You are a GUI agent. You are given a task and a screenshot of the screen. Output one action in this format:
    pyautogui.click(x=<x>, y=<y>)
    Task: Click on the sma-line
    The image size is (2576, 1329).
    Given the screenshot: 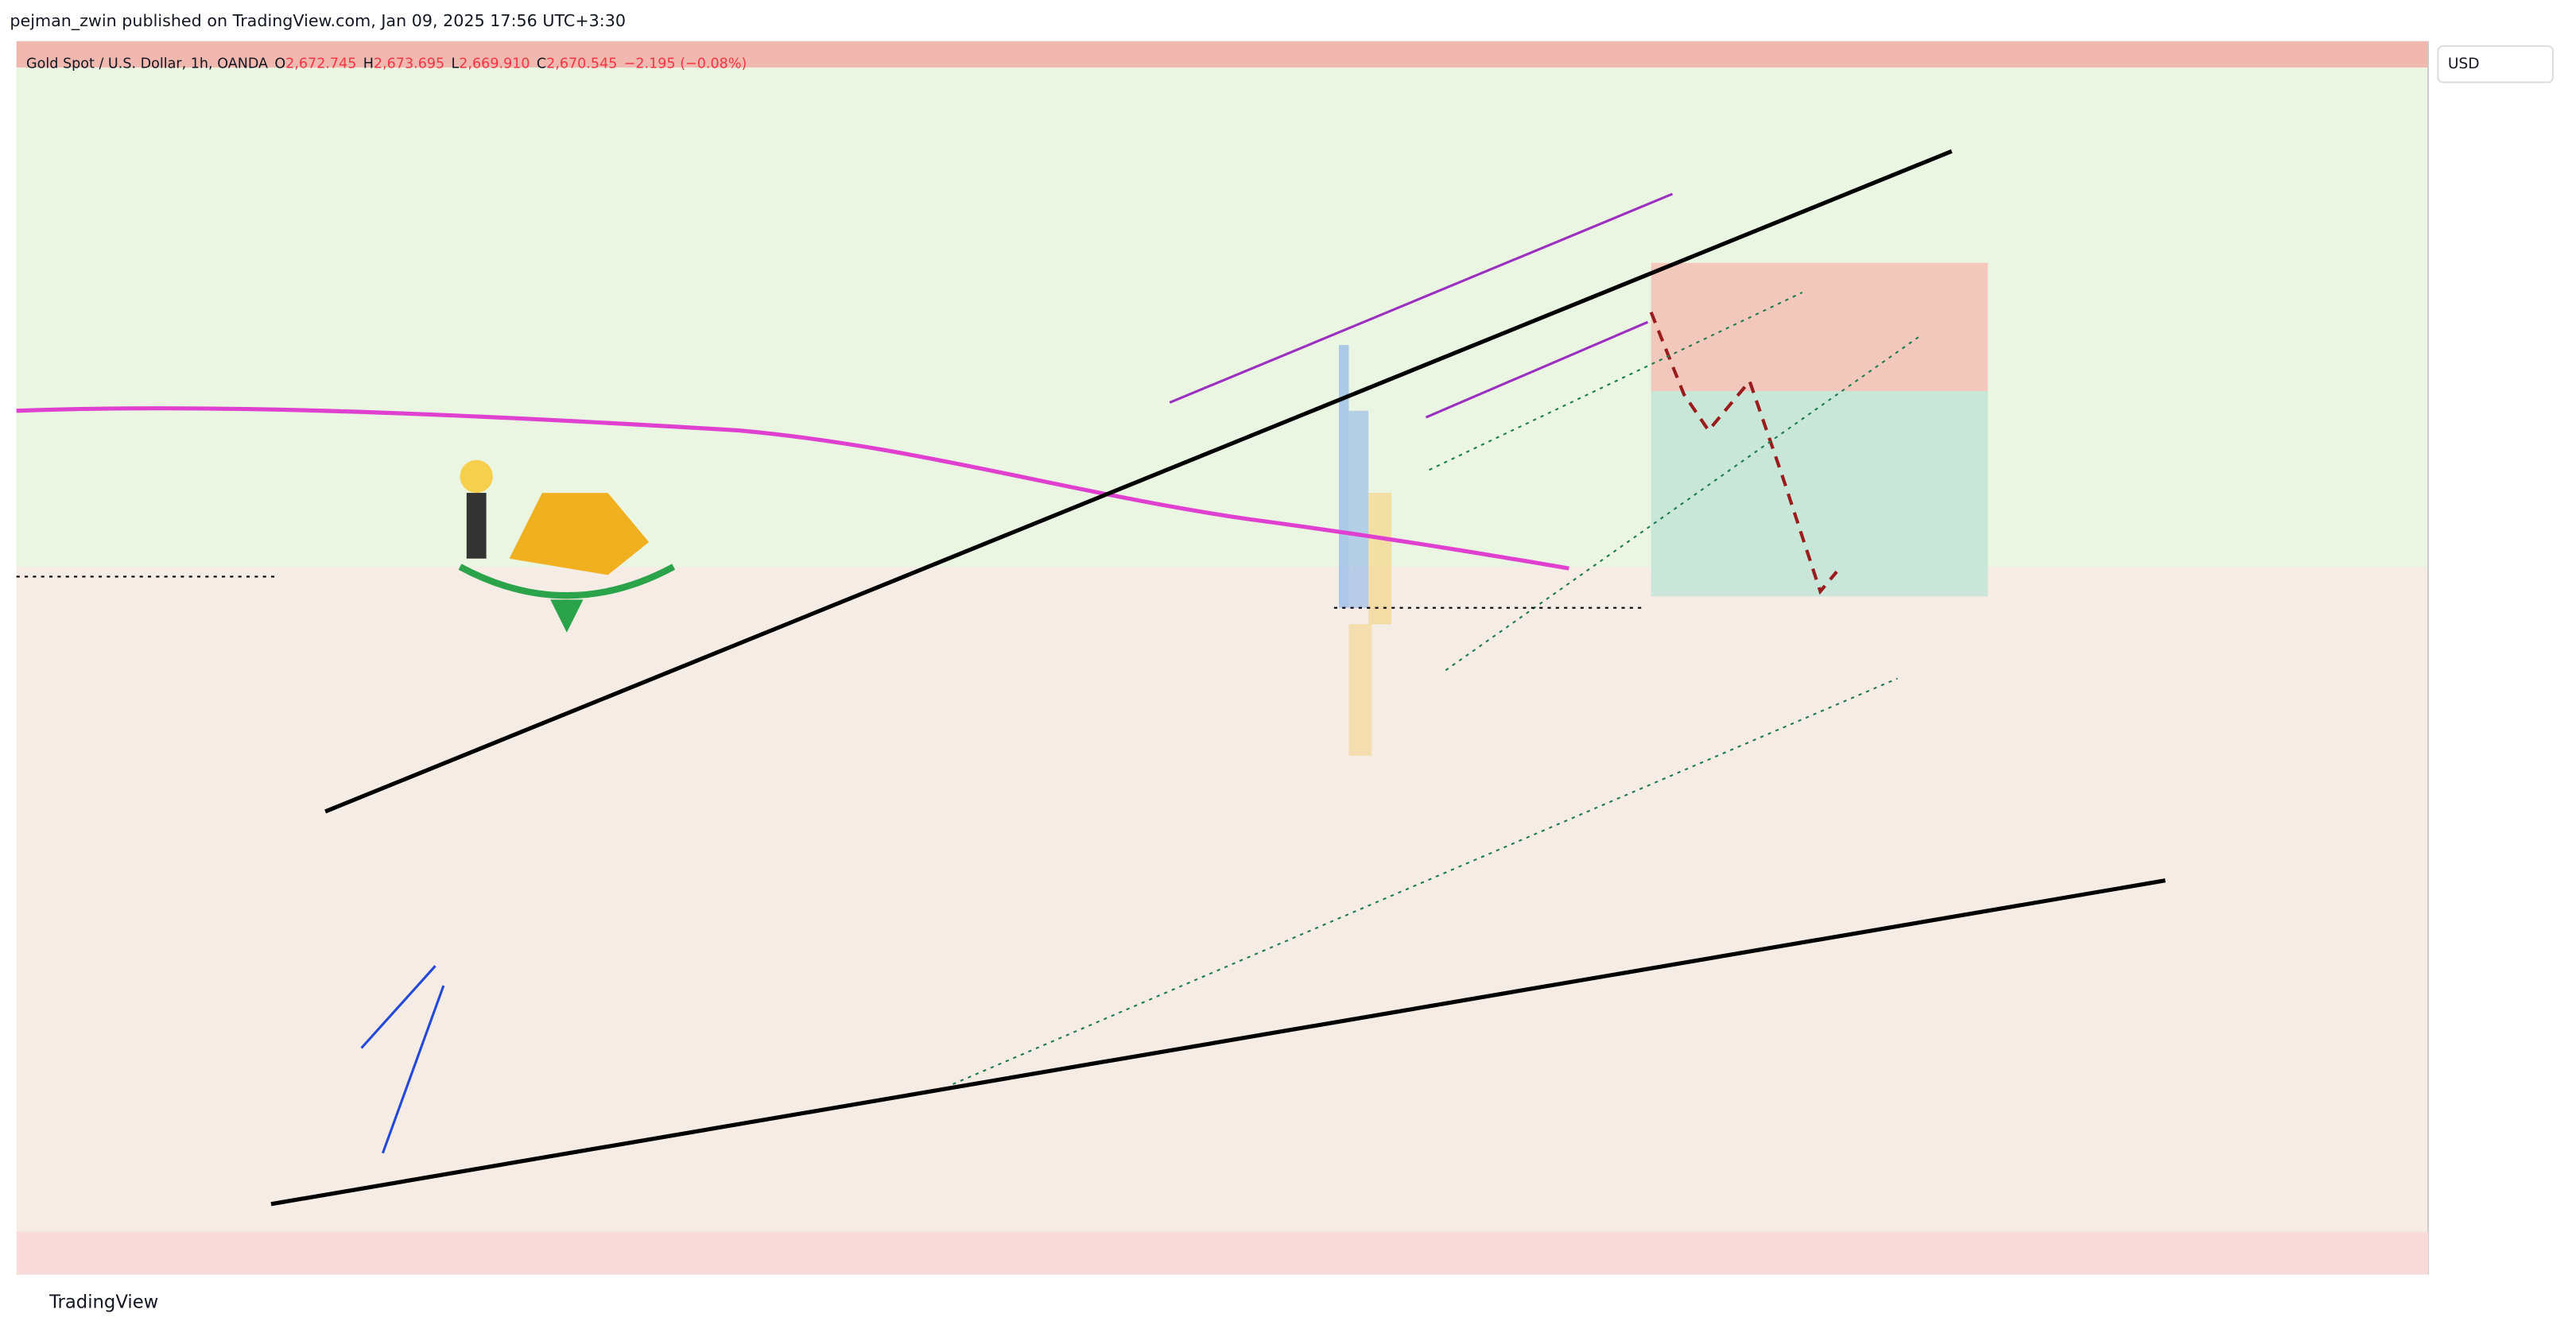 What is the action you would take?
    pyautogui.click(x=792, y=488)
    